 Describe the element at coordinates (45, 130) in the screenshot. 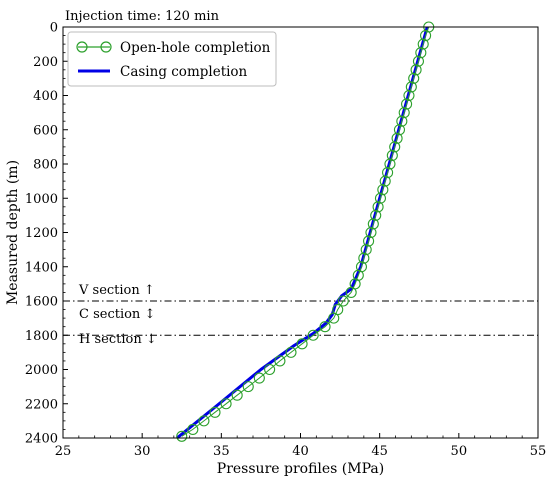

I see `y-tick-label: 600` at that location.